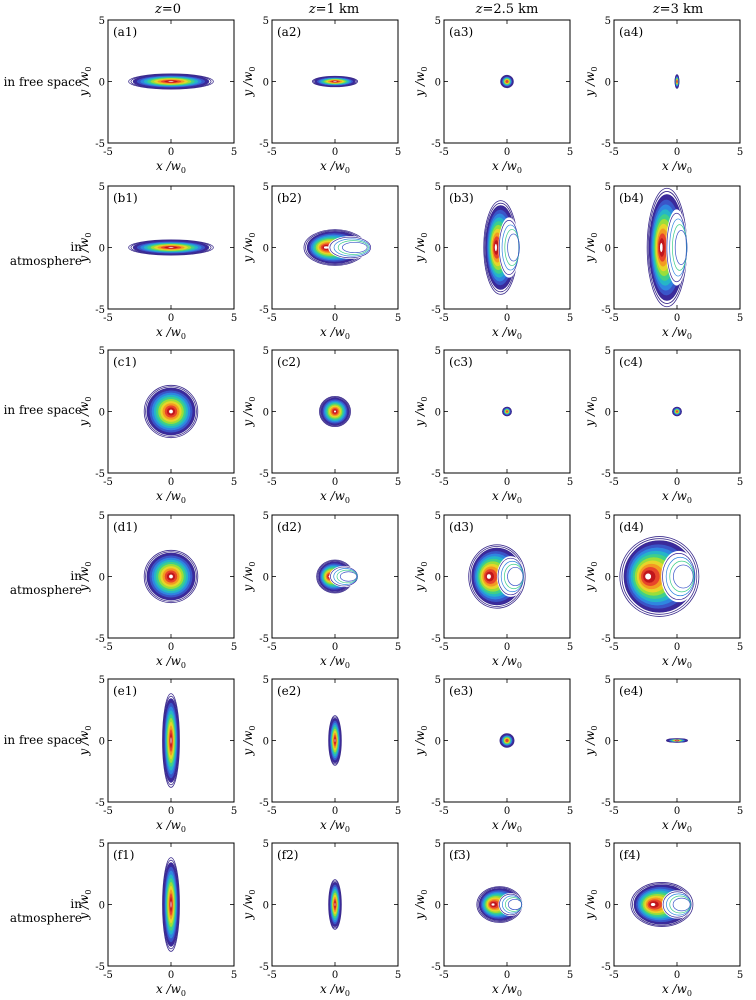  Describe the element at coordinates (42, 740) in the screenshot. I see `row-label-e: in free space` at that location.